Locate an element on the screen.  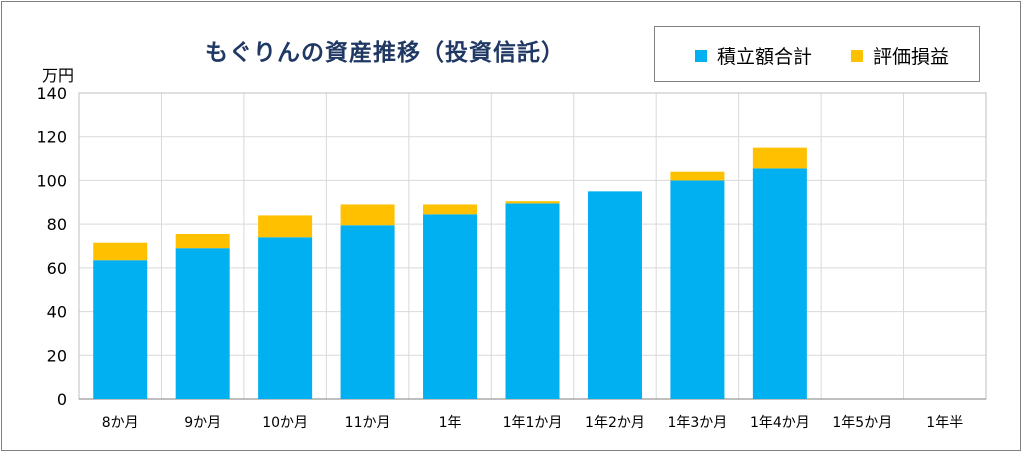
legend: 積立額合計 評価損益 is located at coordinates (817, 54).